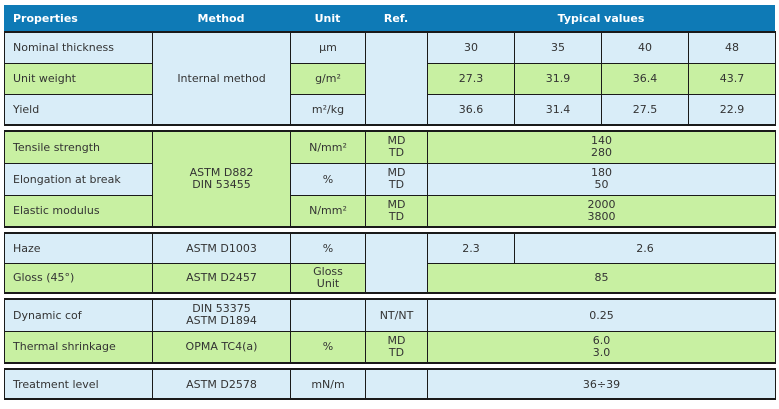 Image resolution: width=779 pixels, height=409 pixels. Describe the element at coordinates (78, 147) in the screenshot. I see `property-cell: Tensile strength` at that location.